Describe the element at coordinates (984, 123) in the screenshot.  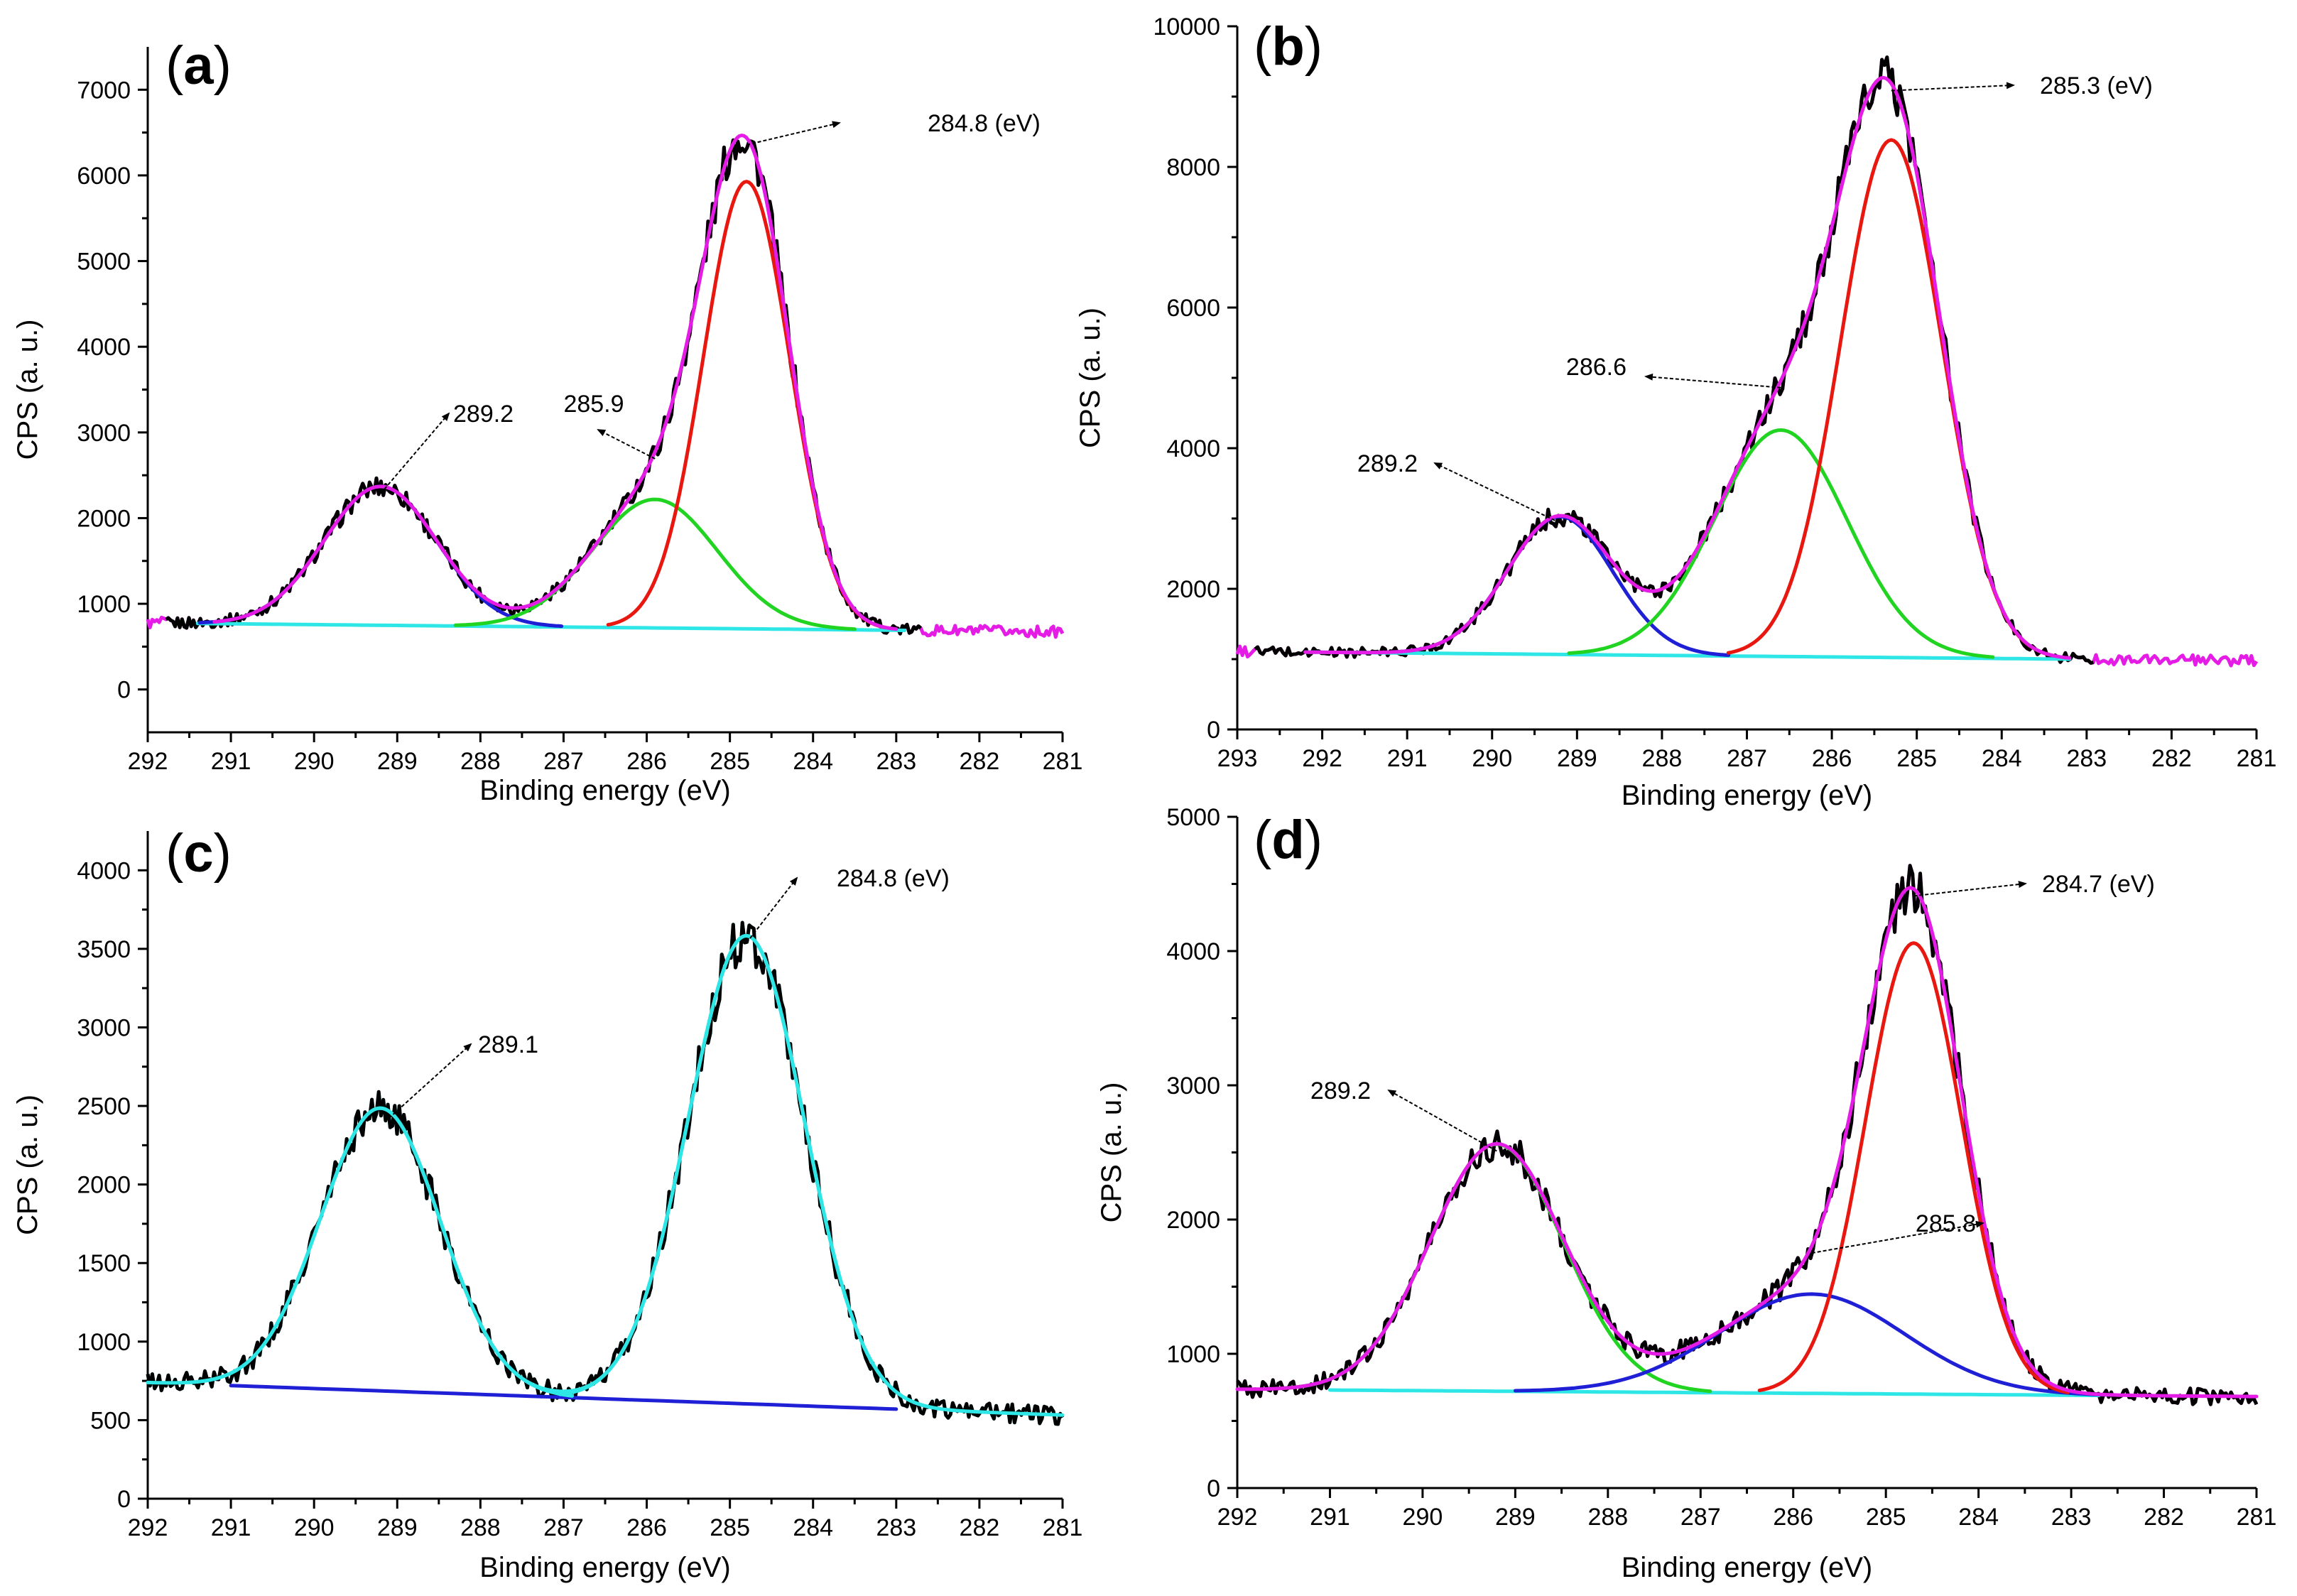
I see `peak-annotation: 284.8 (eV)` at that location.